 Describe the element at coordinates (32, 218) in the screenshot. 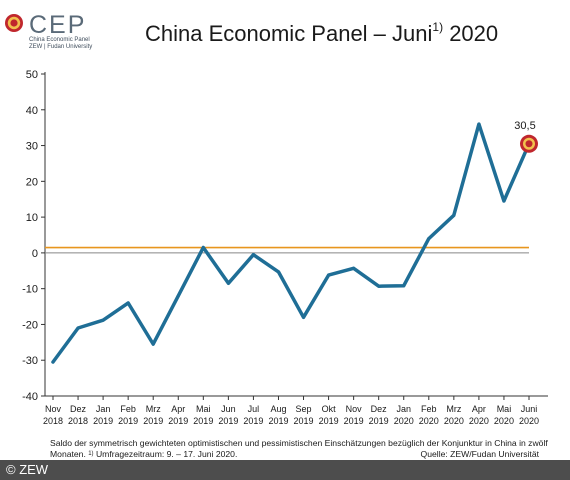

I see `y-tick-label: 10` at that location.